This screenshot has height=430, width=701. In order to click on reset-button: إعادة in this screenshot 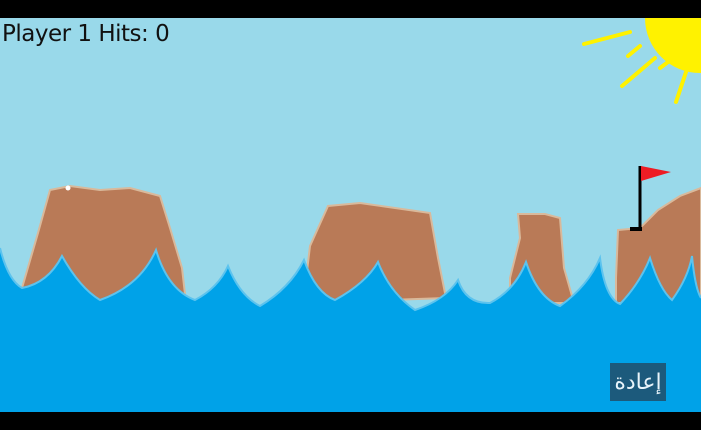, I will do `click(638, 382)`.